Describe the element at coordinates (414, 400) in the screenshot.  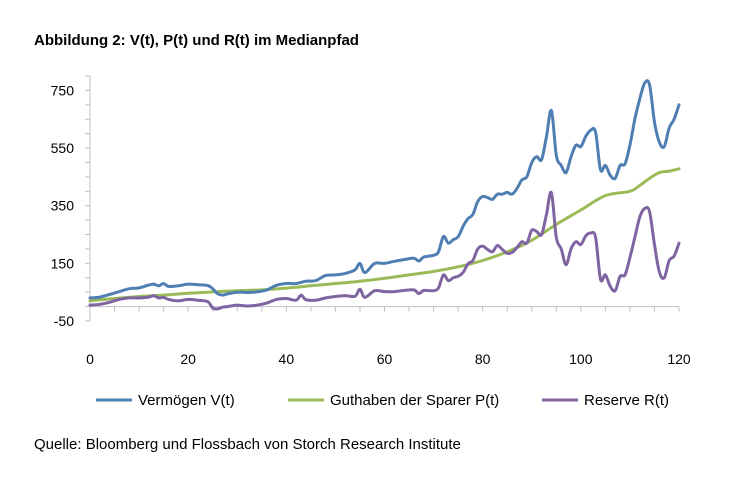
I see `legend-label-guthaben-der-sparer-p-t: Guthaben der Sparer P(t)` at that location.